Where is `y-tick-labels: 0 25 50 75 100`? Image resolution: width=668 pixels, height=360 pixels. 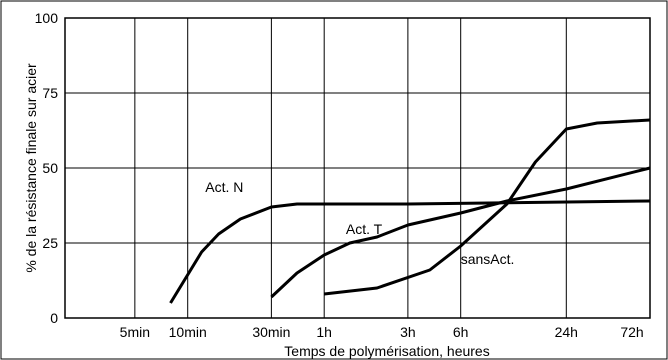 y-tick-labels: 0 25 50 75 100 is located at coordinates (47, 168).